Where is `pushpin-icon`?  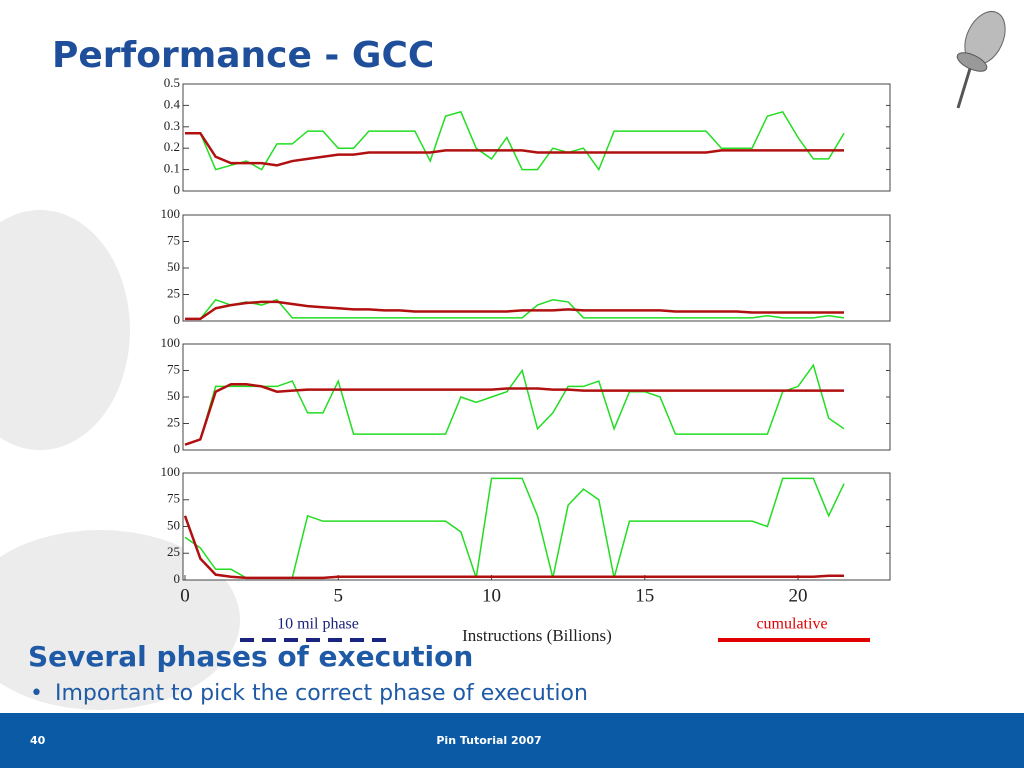 pushpin-icon is located at coordinates (981, 60).